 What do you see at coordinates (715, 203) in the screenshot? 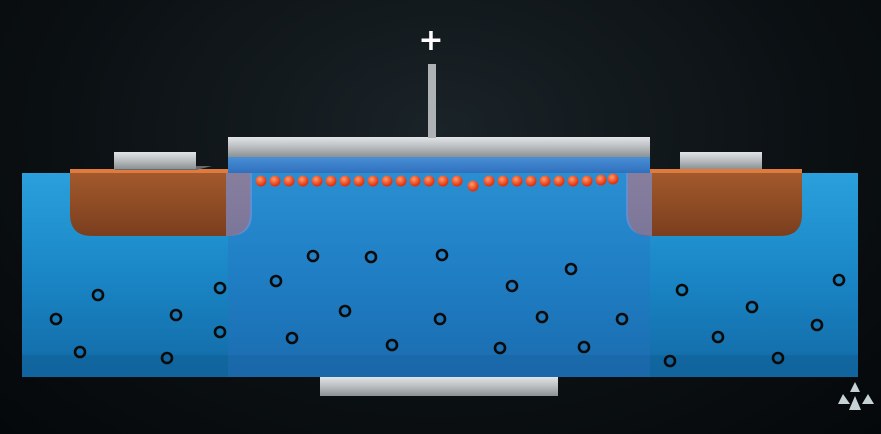
I see `drain-n-region` at bounding box center [715, 203].